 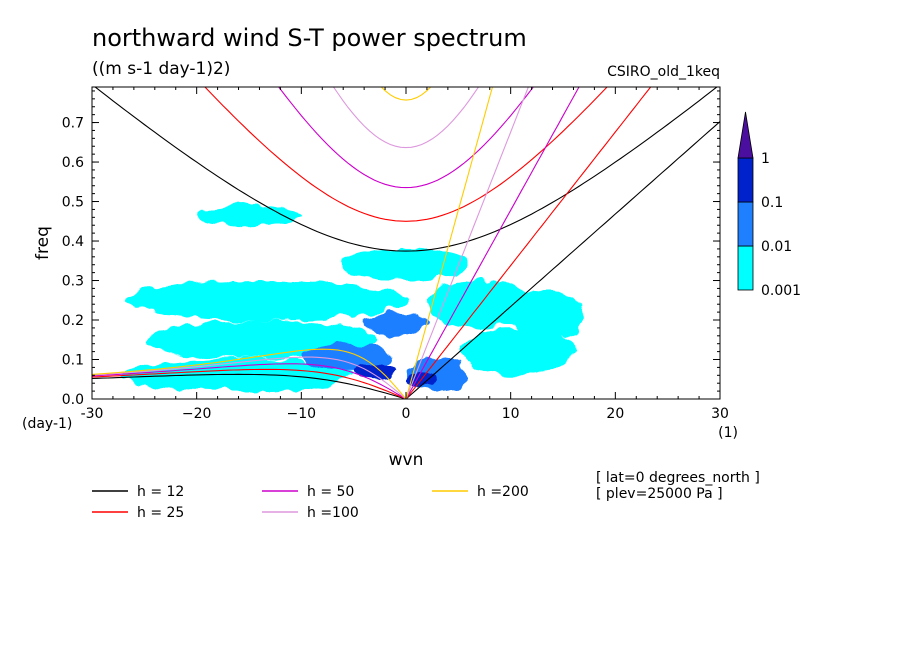 What do you see at coordinates (73, 400) in the screenshot?
I see `y-tick-label: 0.0` at bounding box center [73, 400].